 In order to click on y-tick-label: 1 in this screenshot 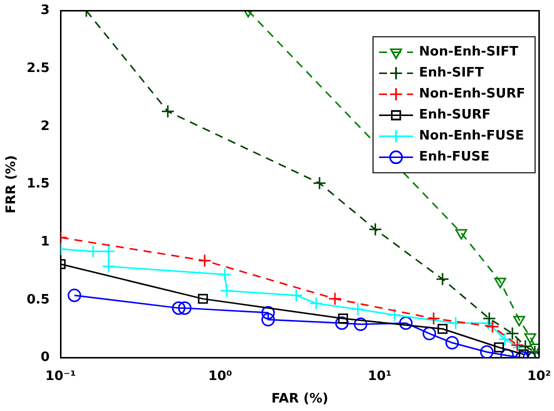, I will do `click(45, 242)`.